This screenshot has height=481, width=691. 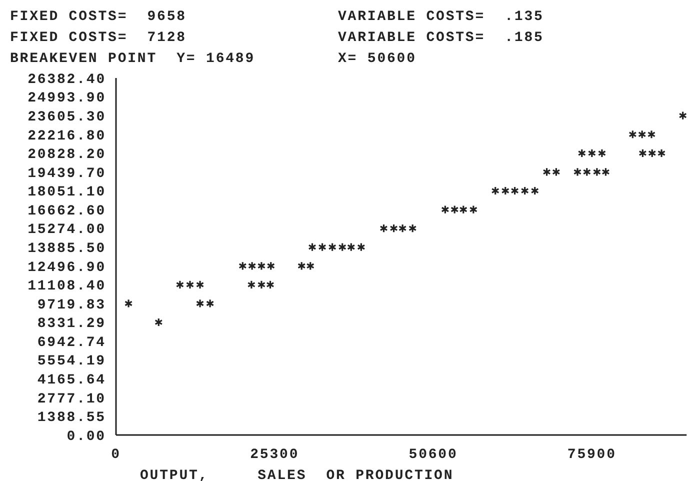 I want to click on y-tick-label: 23605.30, so click(x=67, y=117).